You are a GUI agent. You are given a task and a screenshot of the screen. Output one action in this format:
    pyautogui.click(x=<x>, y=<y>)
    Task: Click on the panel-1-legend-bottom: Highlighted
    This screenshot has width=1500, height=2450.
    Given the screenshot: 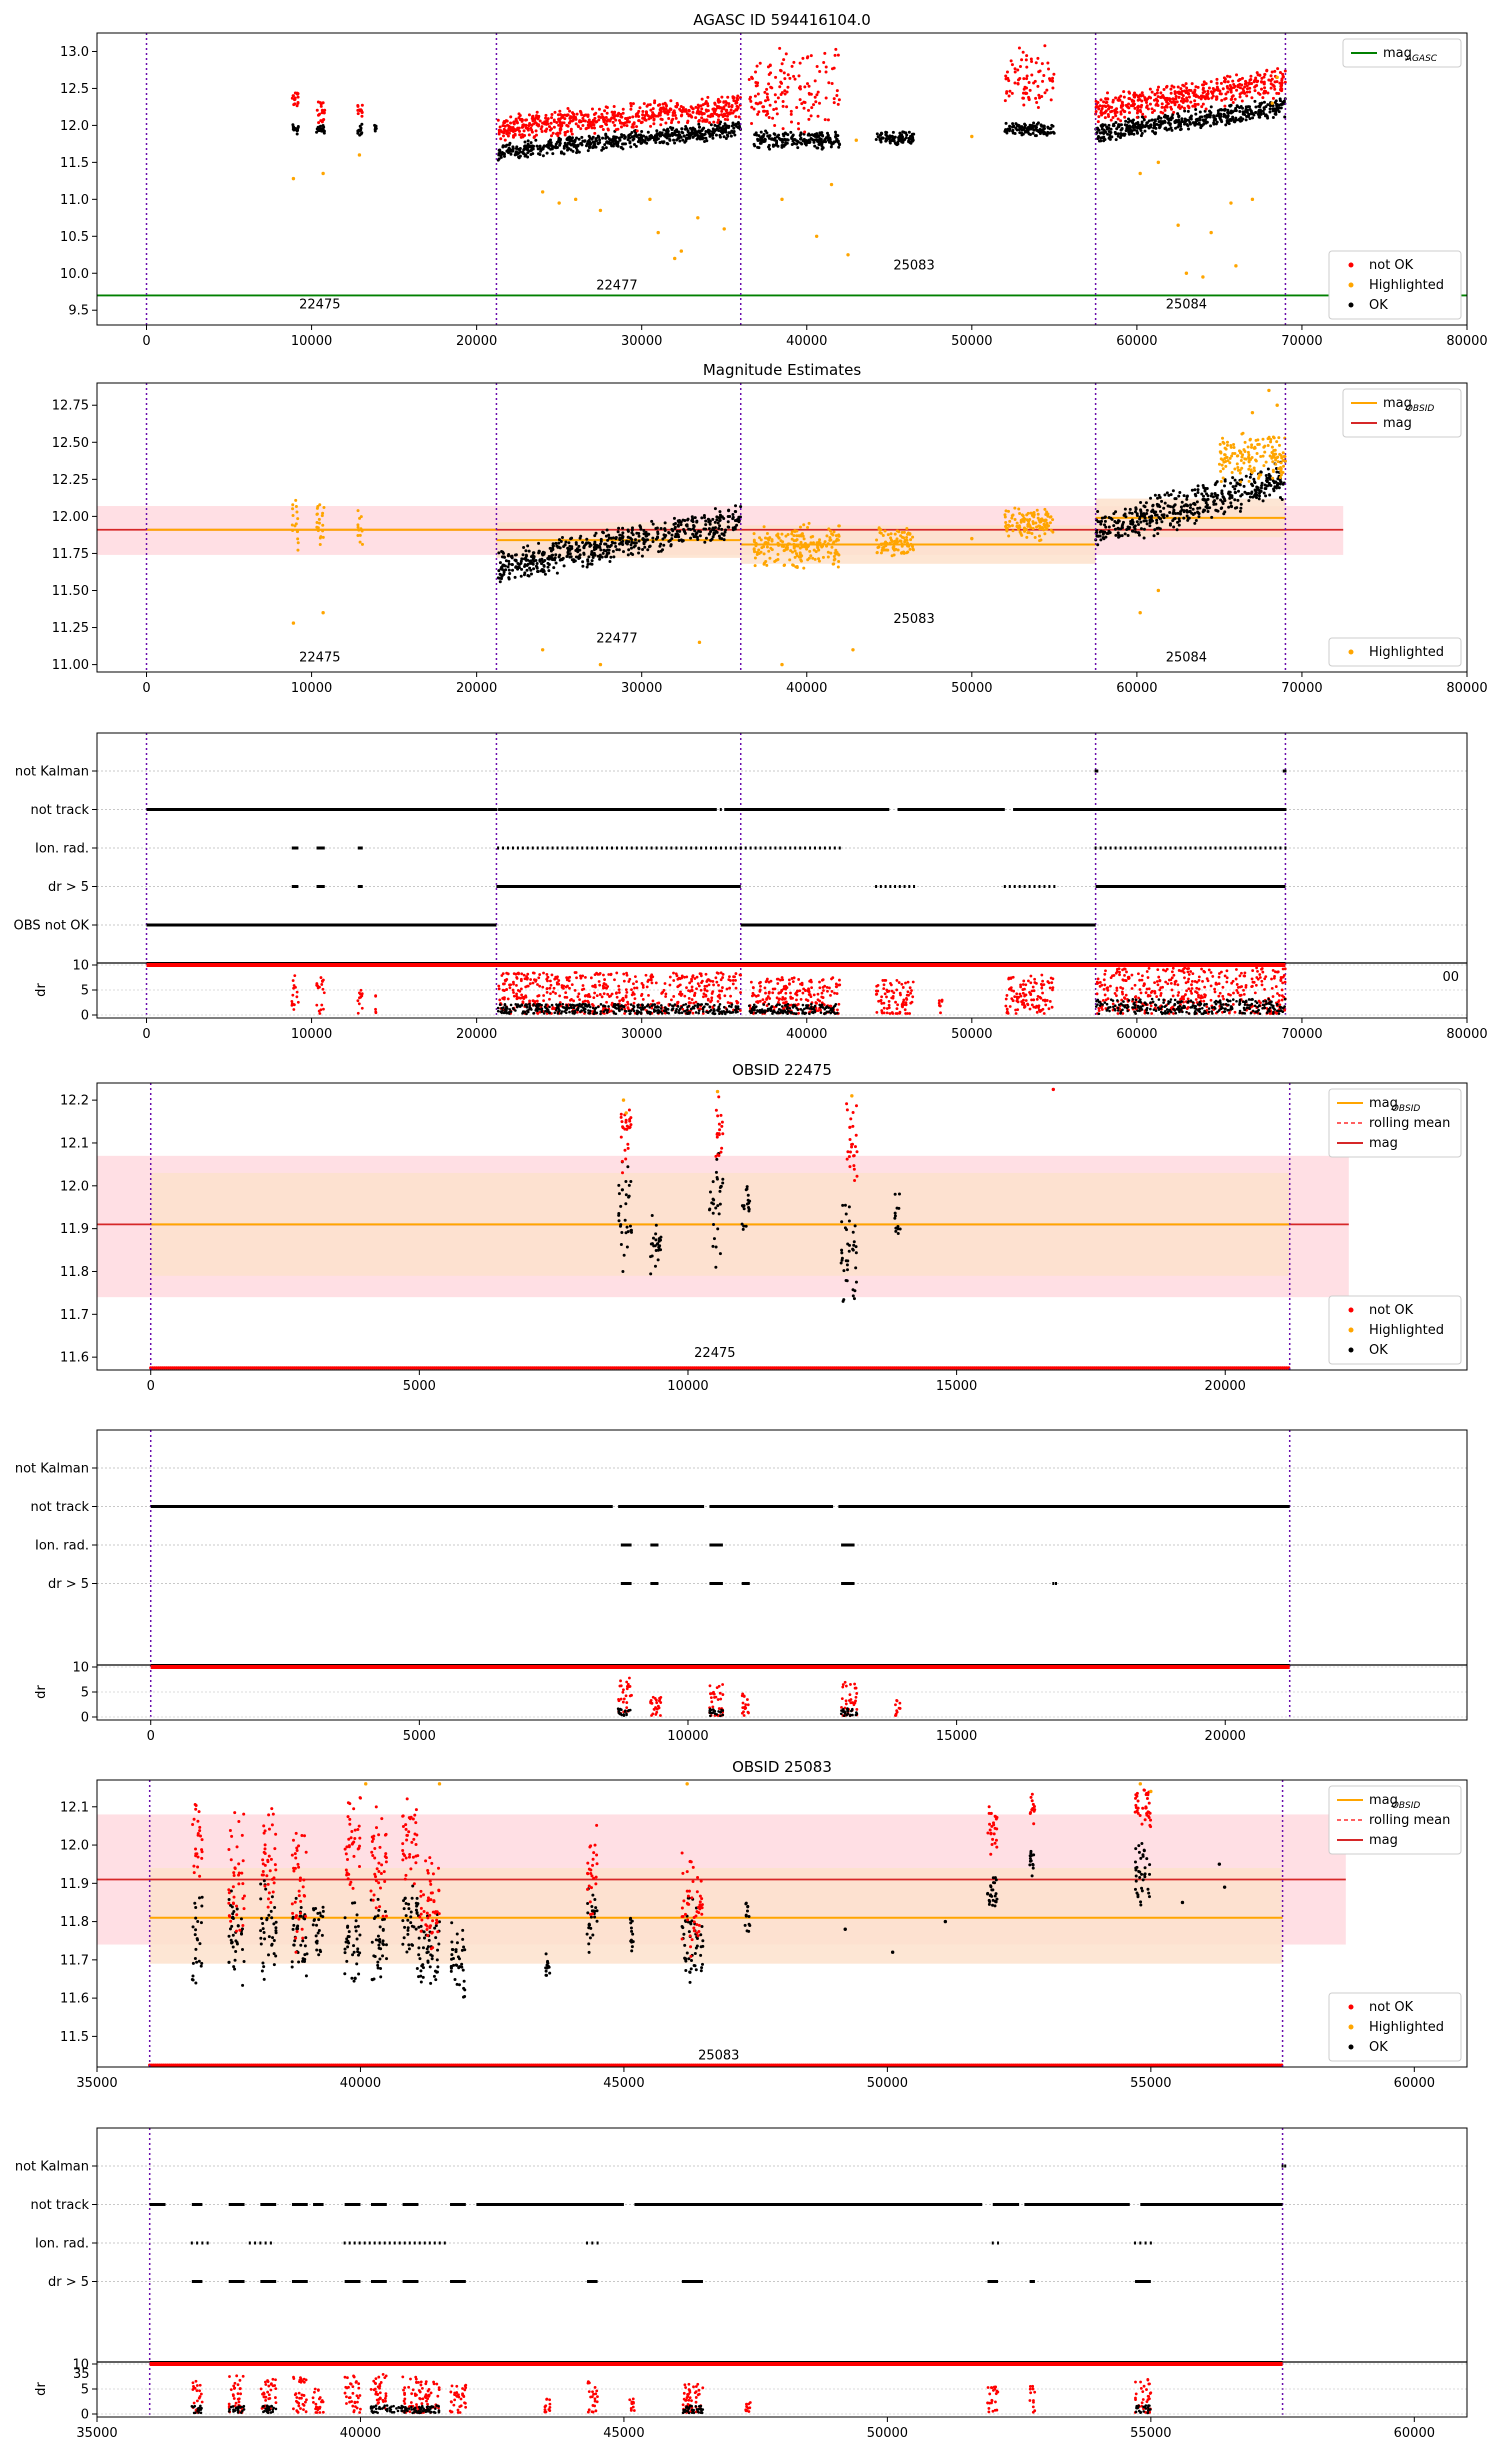 What is the action you would take?
    pyautogui.click(x=1395, y=652)
    